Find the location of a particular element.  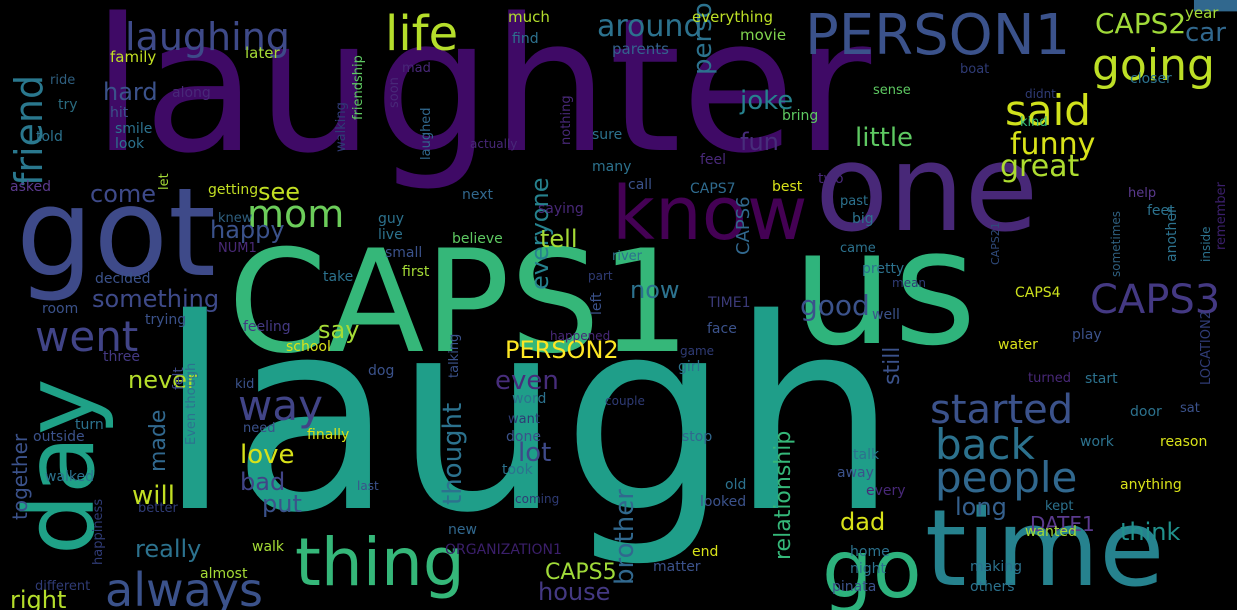

word-never: never is located at coordinates (162, 380).